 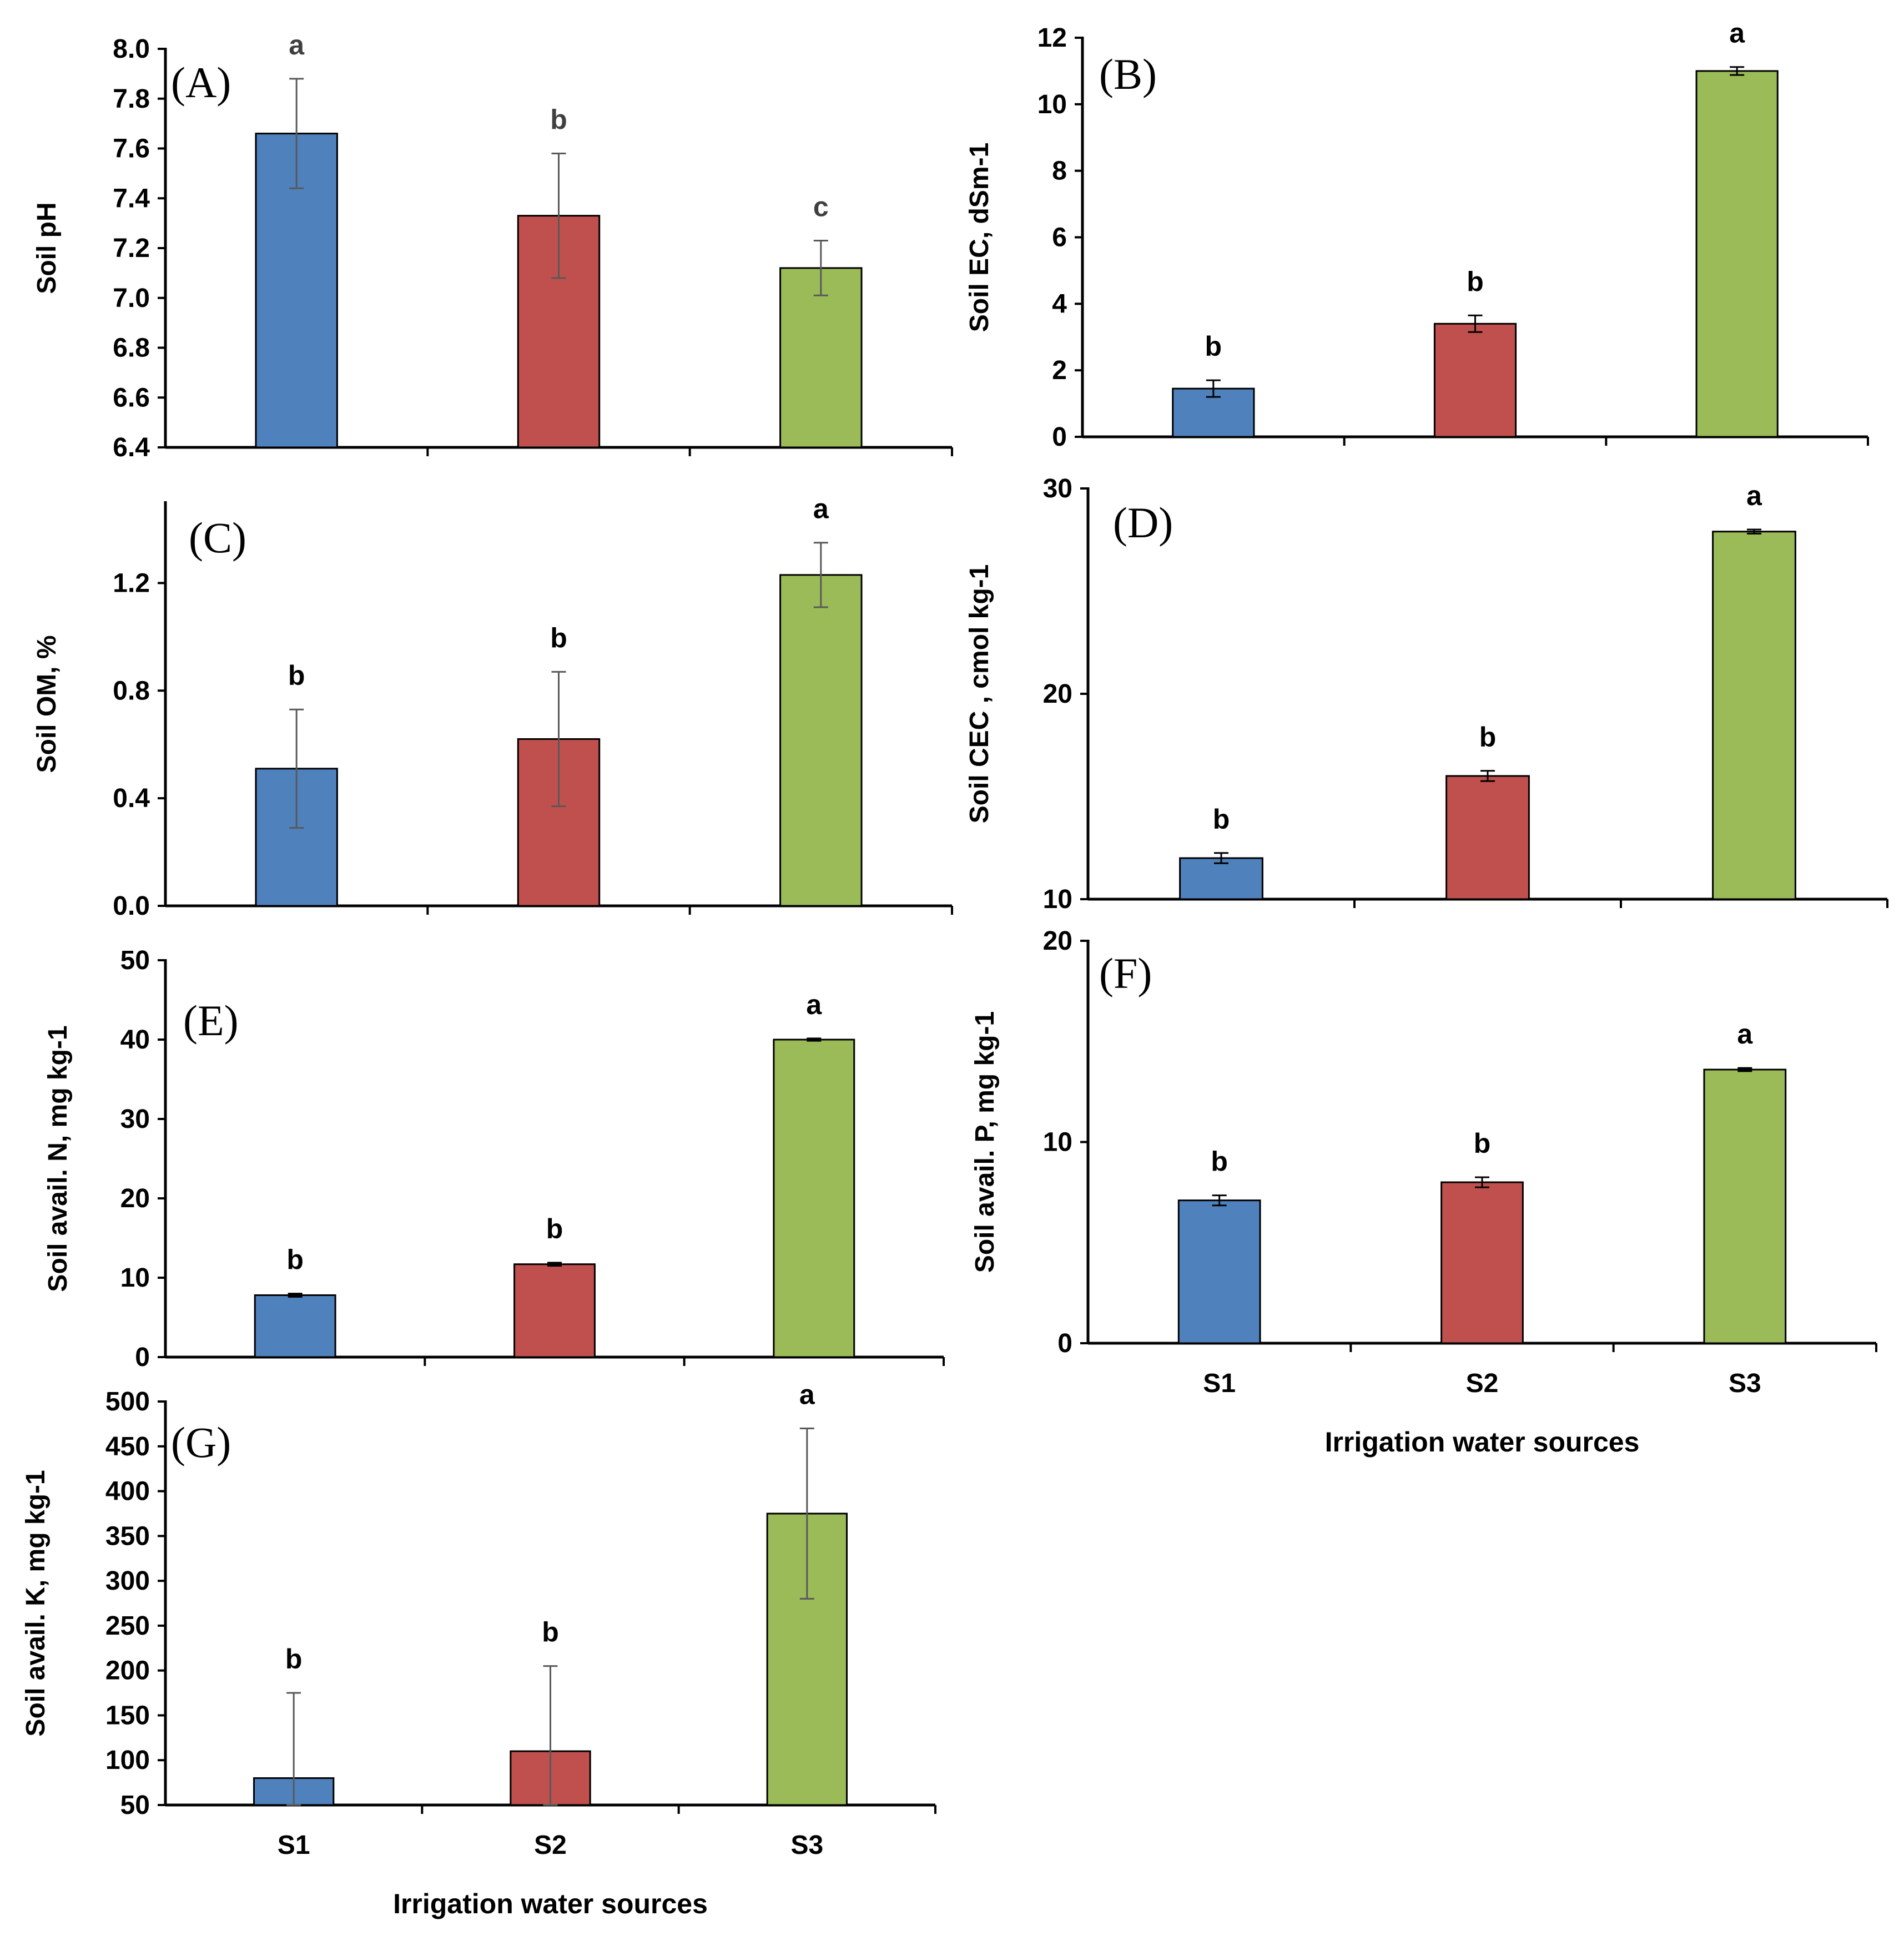 I want to click on y-tick-label: 7.0, so click(x=131, y=299).